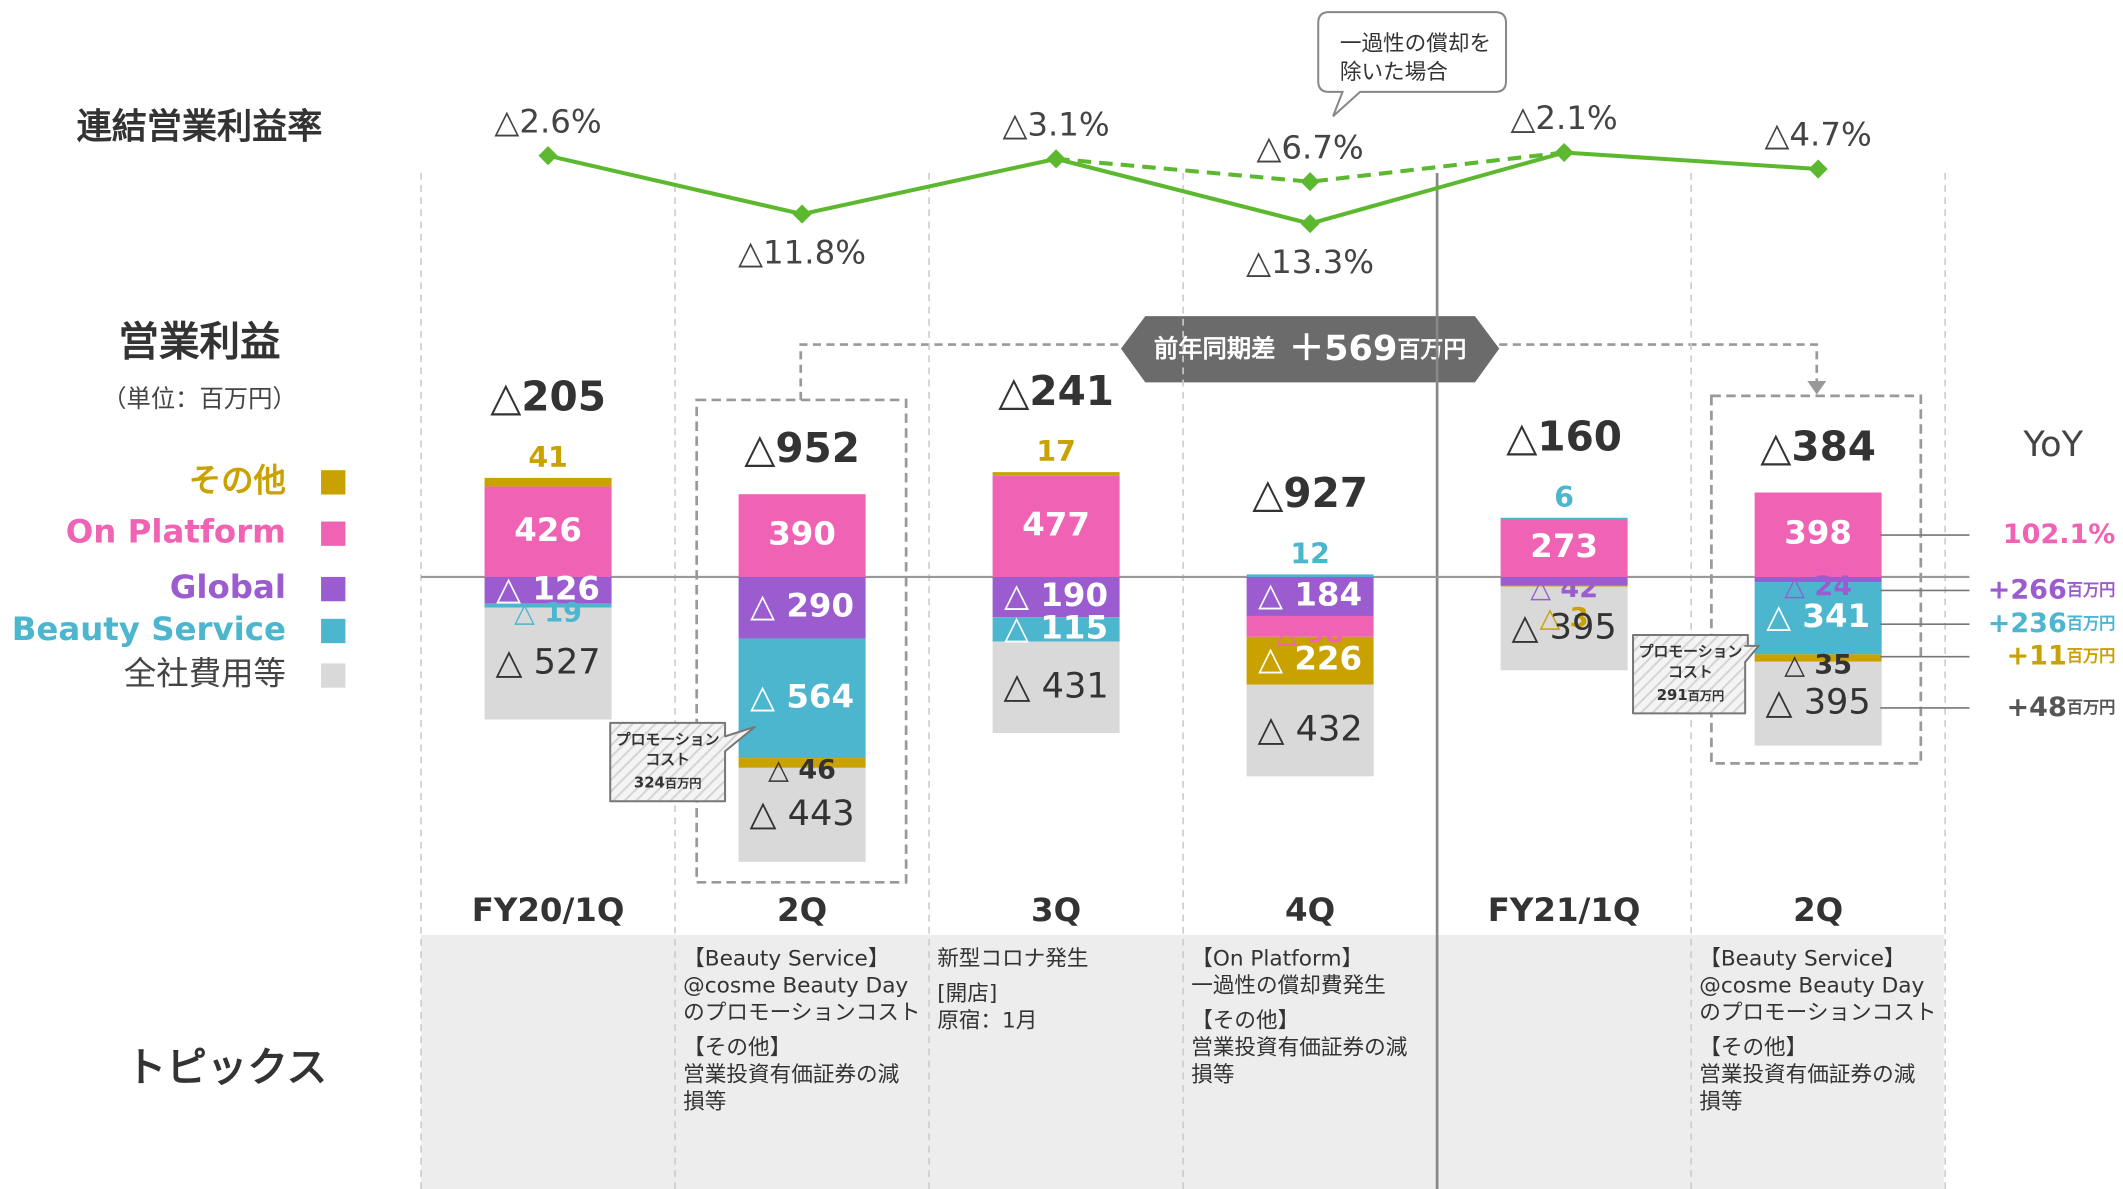  What do you see at coordinates (548, 910) in the screenshot?
I see `category-label: FY20/1Q` at bounding box center [548, 910].